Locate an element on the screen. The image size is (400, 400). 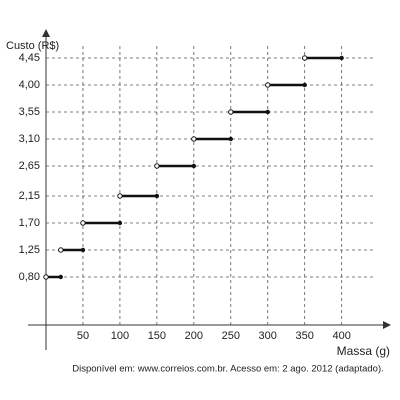
y-tick-label: 3,55 is located at coordinates (29, 112).